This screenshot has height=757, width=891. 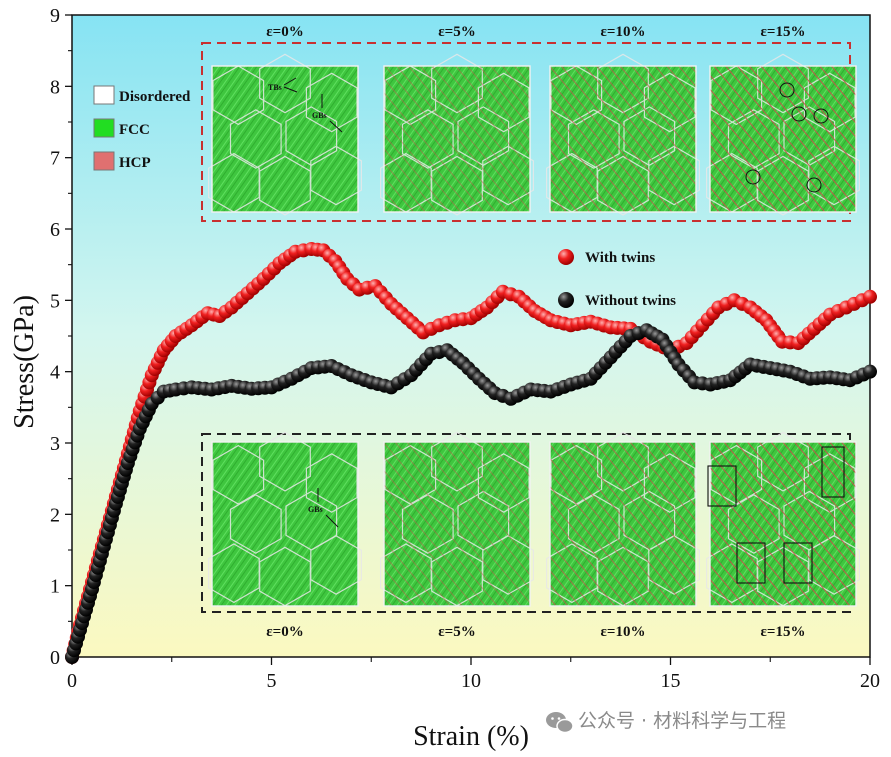 I want to click on phase-legend: Disordered FCC HCP, so click(x=142, y=128).